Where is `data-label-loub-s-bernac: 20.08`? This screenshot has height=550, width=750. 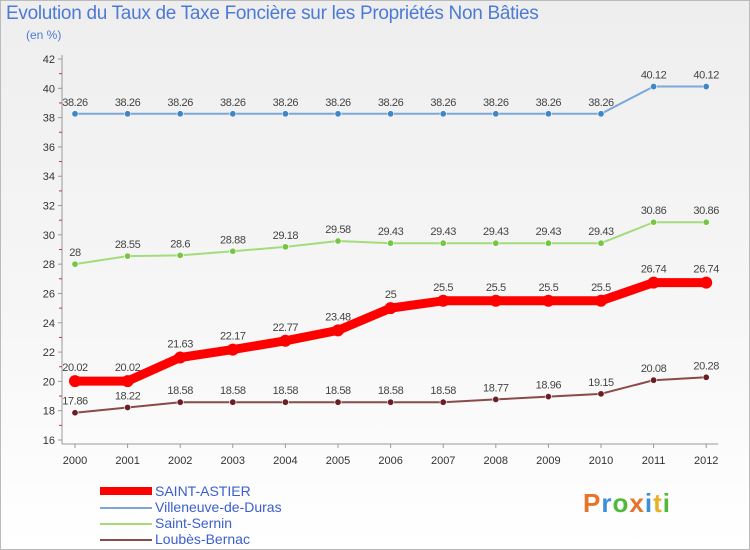 data-label-loub-s-bernac: 20.08 is located at coordinates (654, 369).